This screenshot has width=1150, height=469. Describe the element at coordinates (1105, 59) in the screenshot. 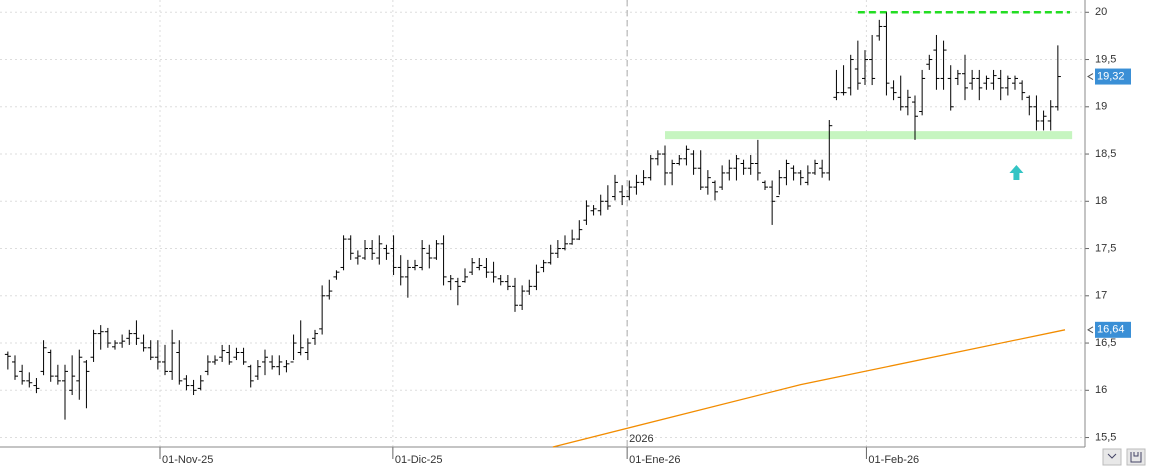

I see `y-tick-label: 19,5` at that location.